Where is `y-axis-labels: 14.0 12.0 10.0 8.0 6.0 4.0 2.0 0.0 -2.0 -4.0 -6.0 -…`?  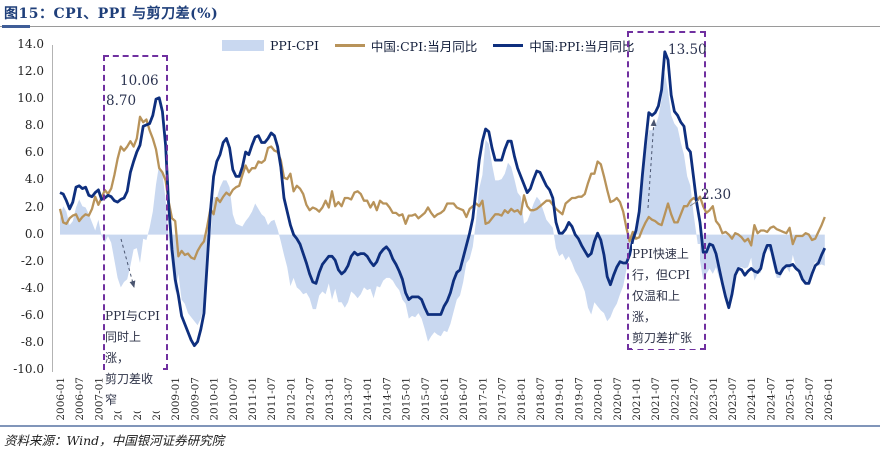
y-axis-labels: 14.0 12.0 10.0 8.0 6.0 4.0 2.0 0.0 -2.0 -4.0 -6.0 -… is located at coordinates (23, 225).